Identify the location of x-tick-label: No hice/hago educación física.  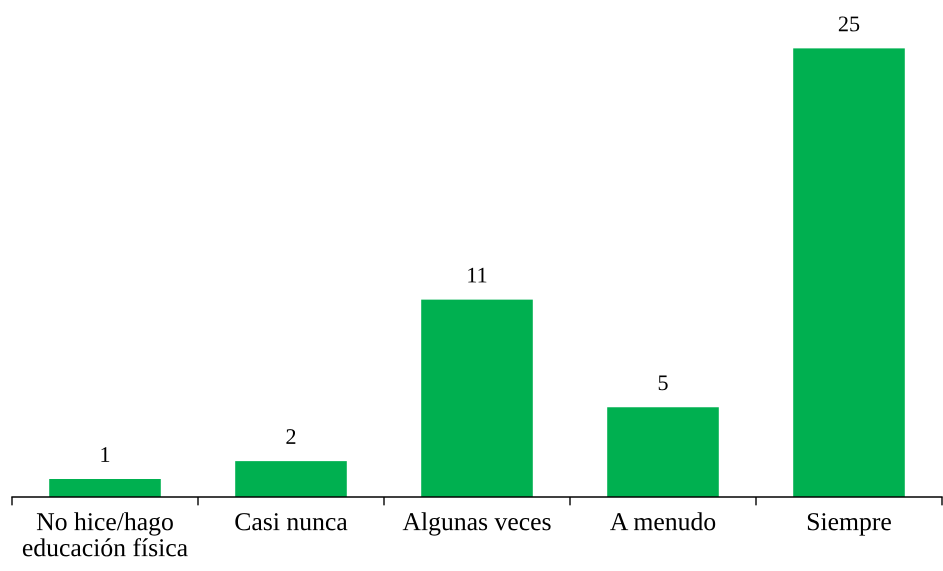
(105, 534).